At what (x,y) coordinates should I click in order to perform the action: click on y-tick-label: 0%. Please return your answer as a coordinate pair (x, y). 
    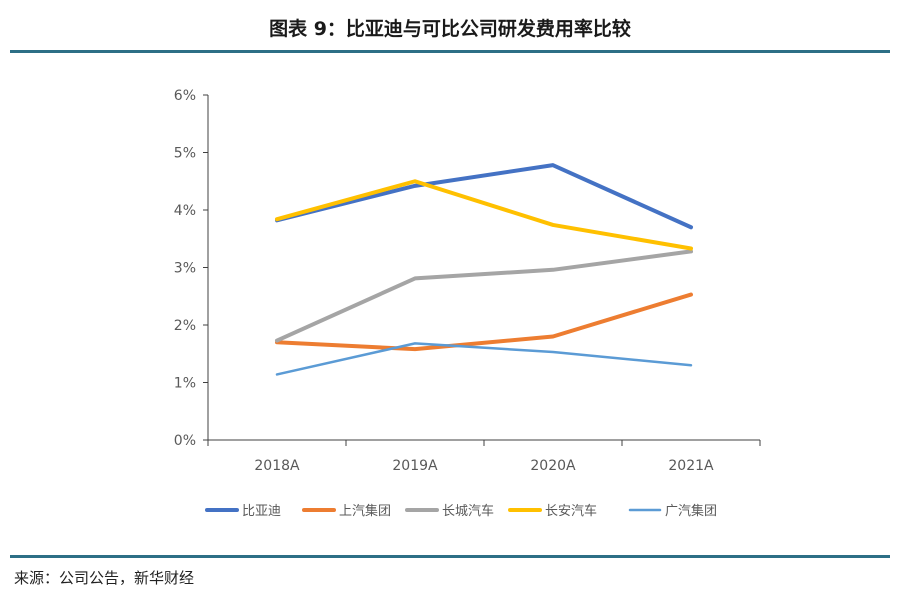
    Looking at the image, I should click on (185, 441).